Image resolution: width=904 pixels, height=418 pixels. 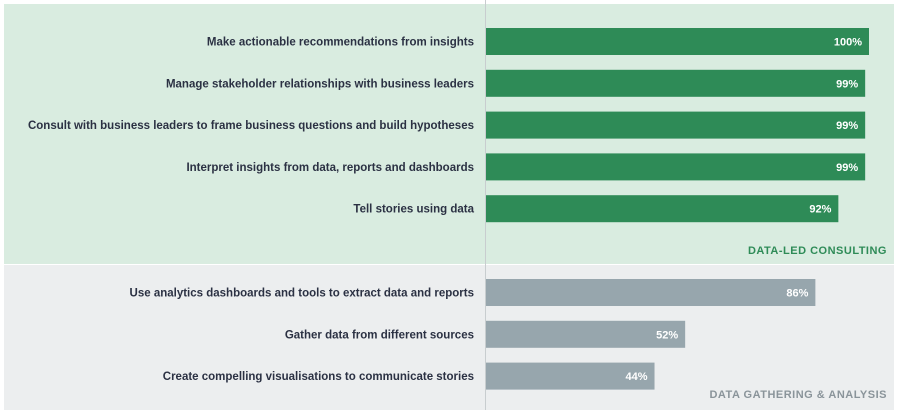 What do you see at coordinates (817, 251) in the screenshot?
I see `section-label: DATA-LED CONSULTING` at bounding box center [817, 251].